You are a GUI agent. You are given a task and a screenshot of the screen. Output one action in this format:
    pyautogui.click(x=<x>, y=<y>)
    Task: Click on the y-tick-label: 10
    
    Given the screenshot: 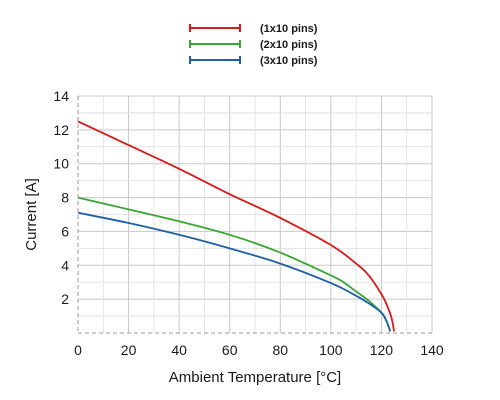 What is the action you would take?
    pyautogui.click(x=61, y=164)
    